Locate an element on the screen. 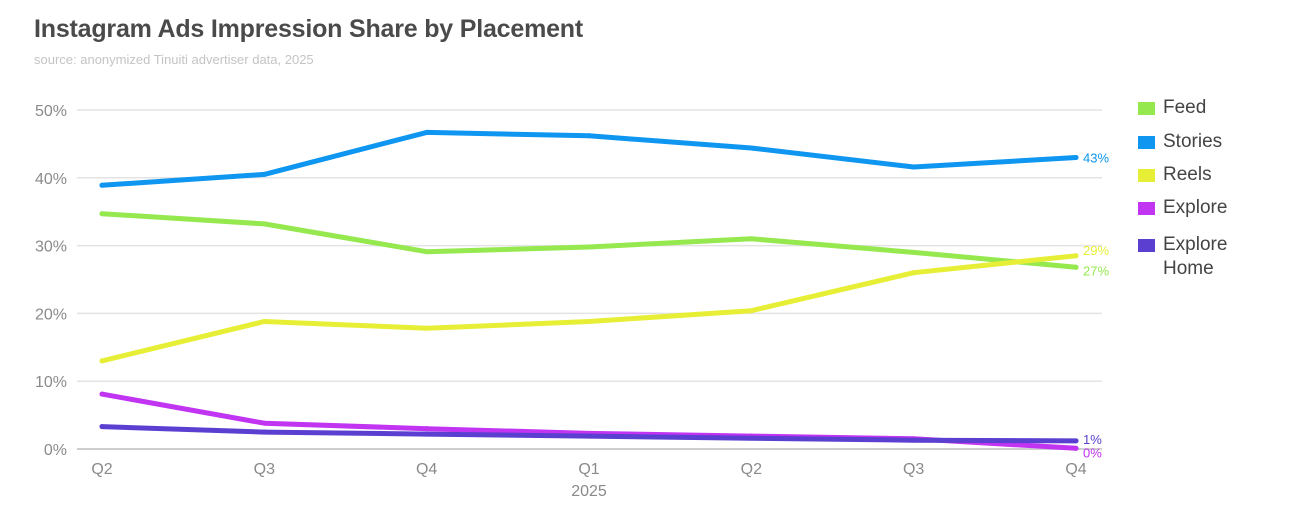 The image size is (1307, 528). x-year-label: 2025 is located at coordinates (589, 491).